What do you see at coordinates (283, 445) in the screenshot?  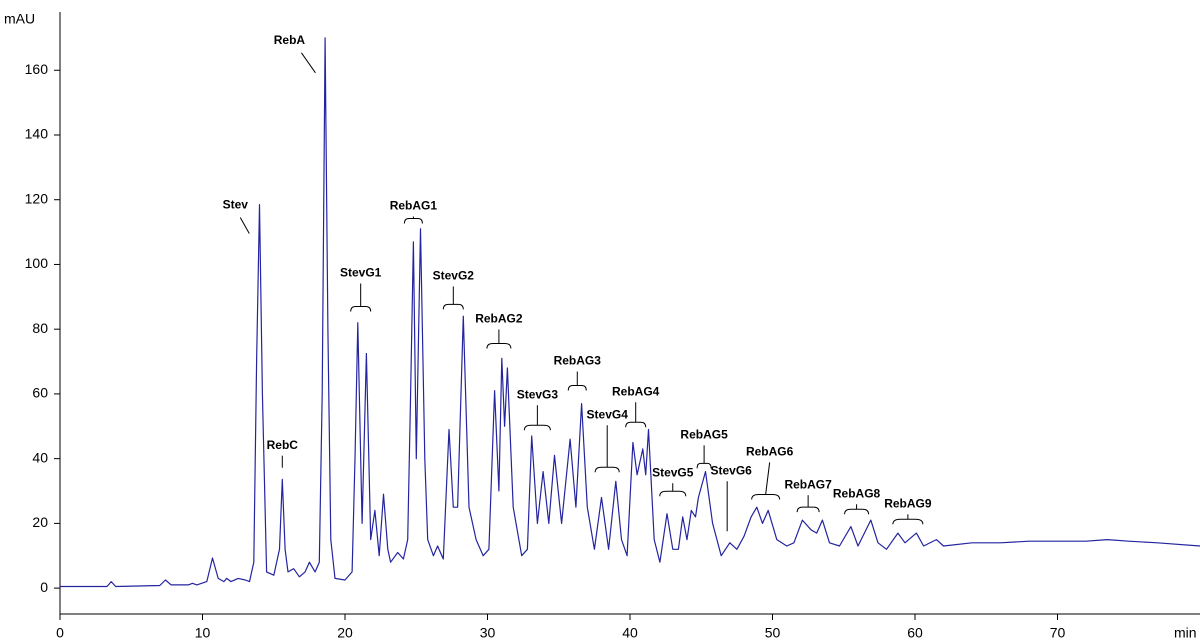 I see `peak-label: RebC` at bounding box center [283, 445].